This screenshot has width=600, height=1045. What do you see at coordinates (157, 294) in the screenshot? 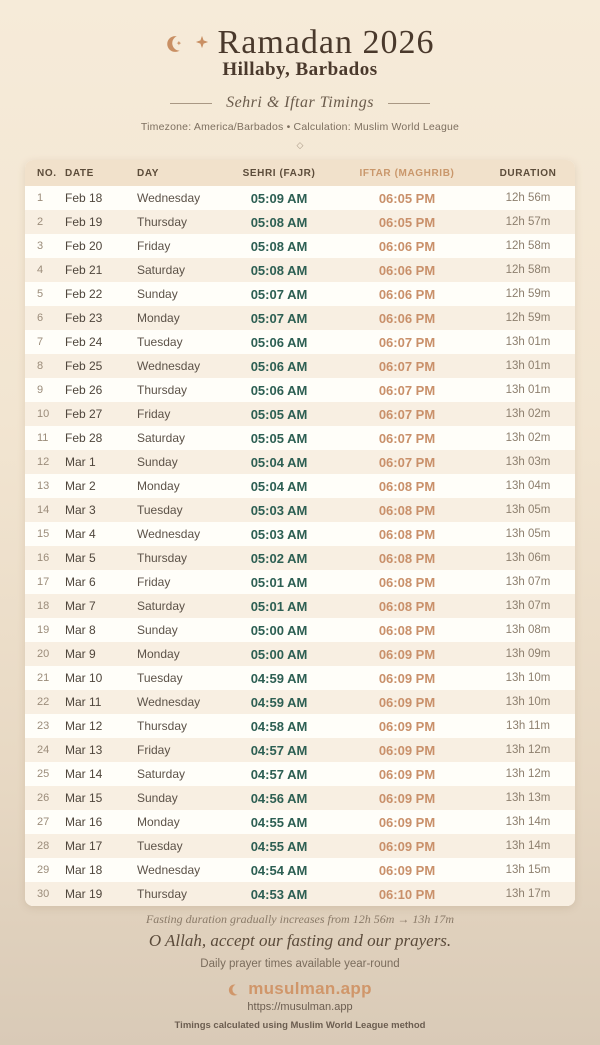
I see `day-cell: Sunday` at bounding box center [157, 294].